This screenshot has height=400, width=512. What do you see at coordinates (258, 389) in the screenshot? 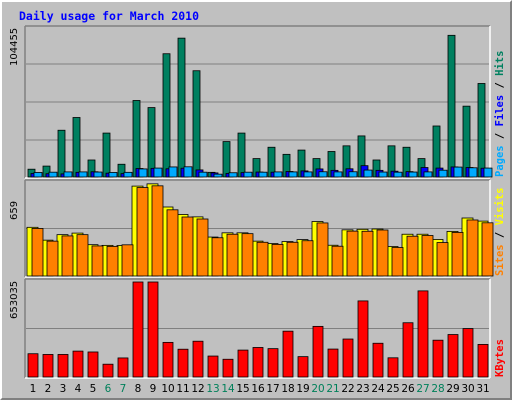
I see `x-tick-label: 16` at bounding box center [258, 389].